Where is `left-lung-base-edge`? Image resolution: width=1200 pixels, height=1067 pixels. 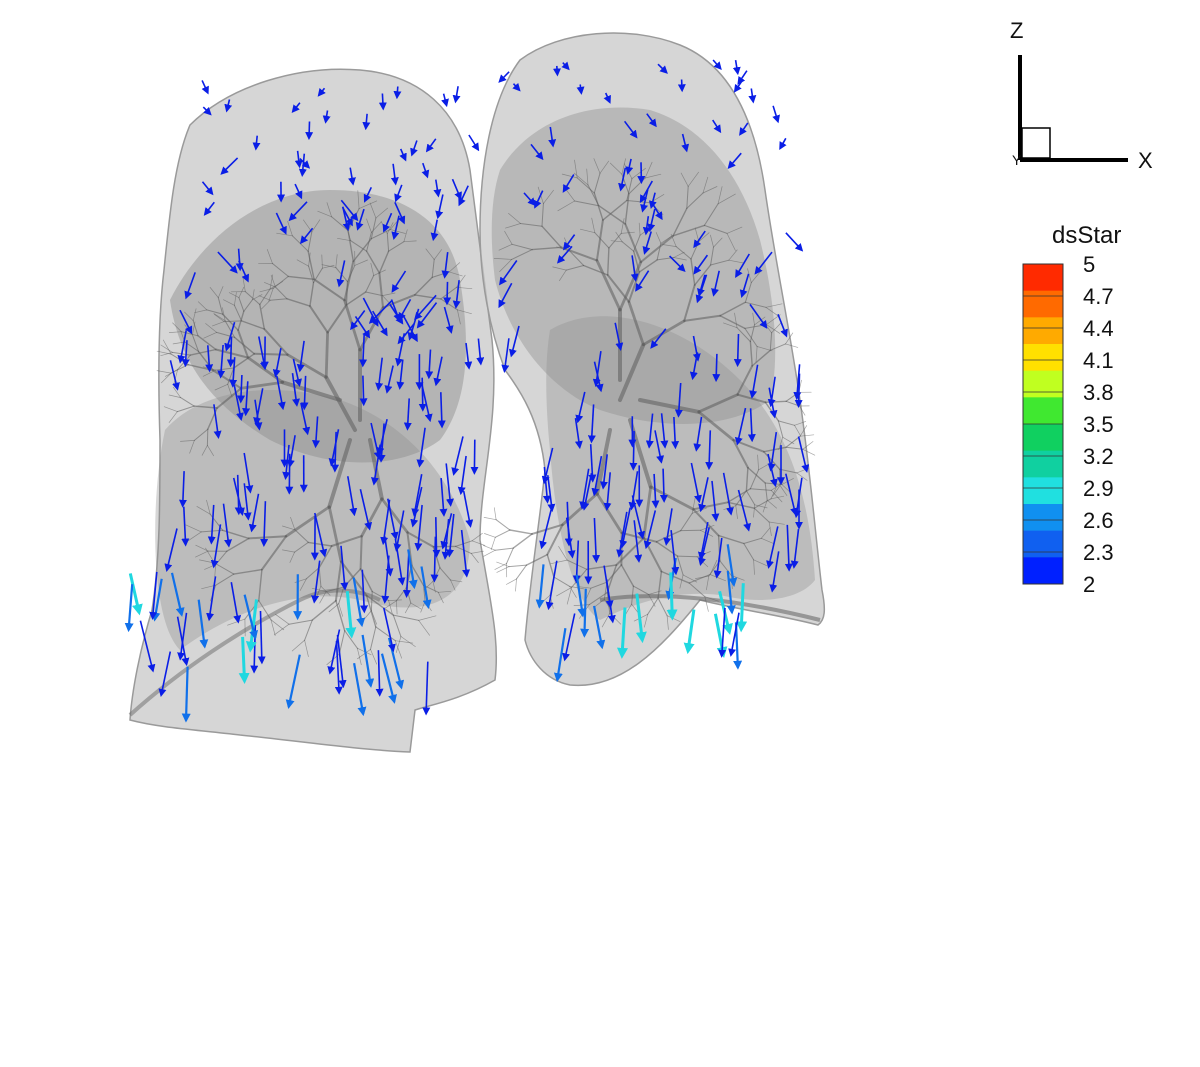 left-lung-base-edge is located at coordinates (710, 608).